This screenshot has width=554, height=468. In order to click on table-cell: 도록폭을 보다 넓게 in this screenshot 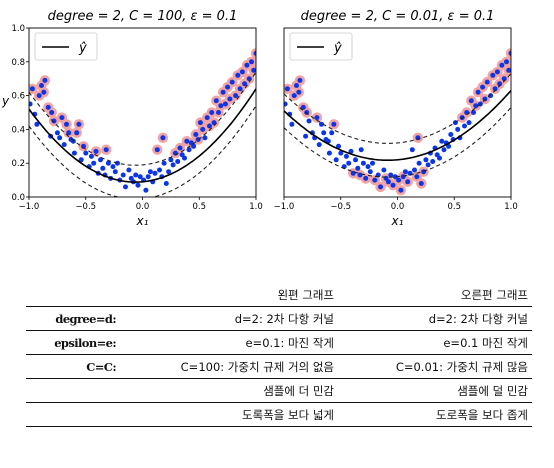, I will do `click(288, 414)`.